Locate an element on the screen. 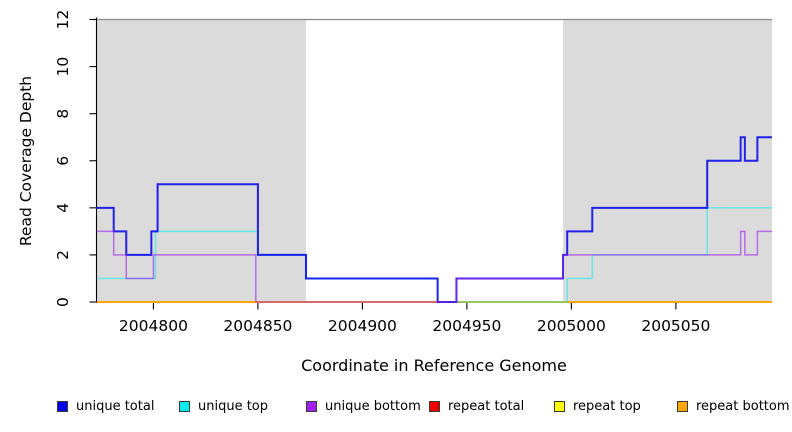 The height and width of the screenshot is (432, 792). x-tick-label: 2005000 is located at coordinates (571, 326).